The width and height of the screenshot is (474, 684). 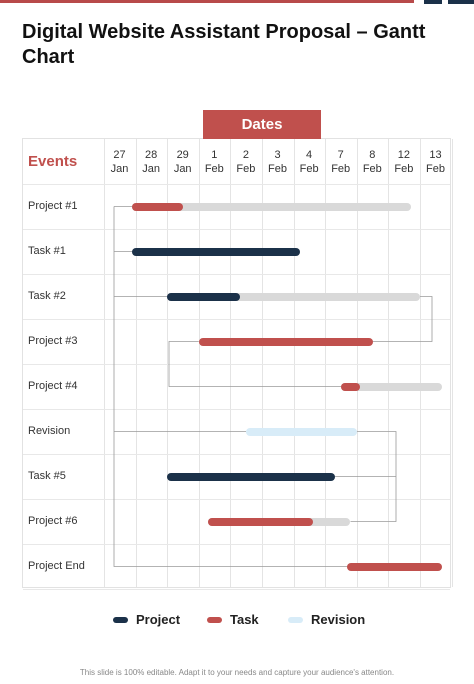 What do you see at coordinates (214, 155) in the screenshot?
I see `date-day: 1` at bounding box center [214, 155].